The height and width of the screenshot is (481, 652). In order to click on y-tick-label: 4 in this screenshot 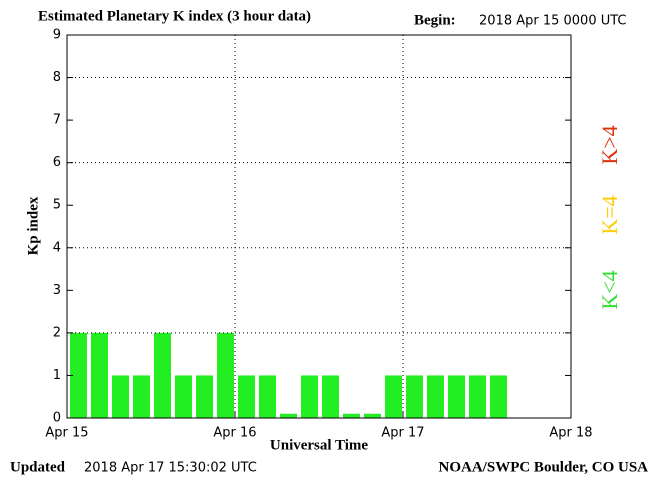, I will do `click(57, 247)`.